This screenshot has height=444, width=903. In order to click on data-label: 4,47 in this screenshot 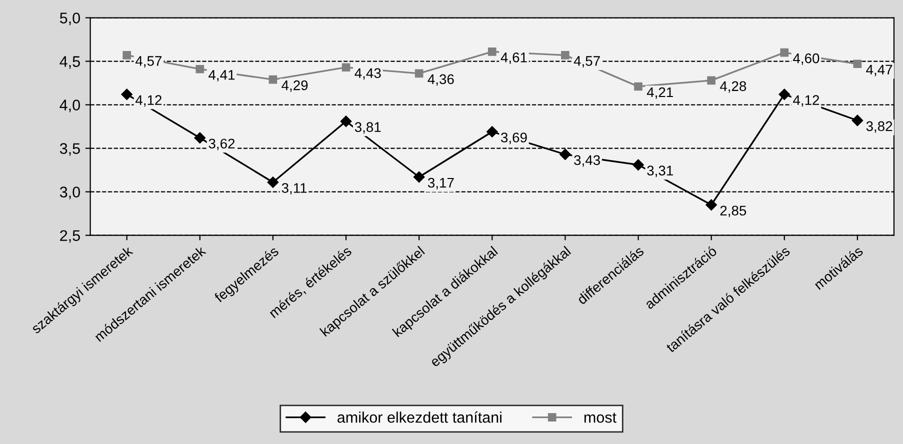, I will do `click(879, 70)`.